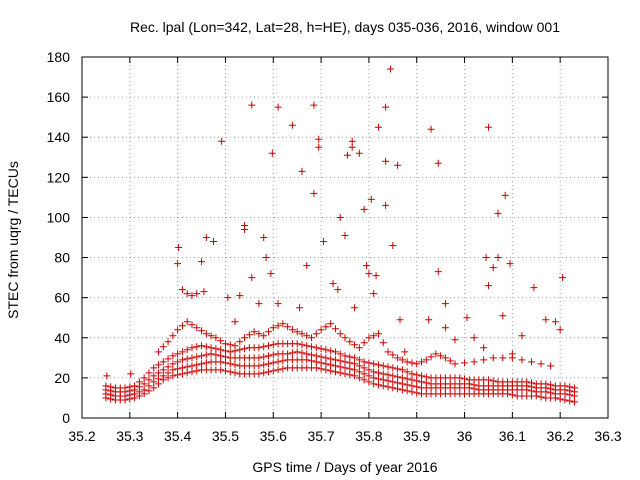 The height and width of the screenshot is (480, 640). I want to click on x-tick-label: 35.4, so click(177, 436).